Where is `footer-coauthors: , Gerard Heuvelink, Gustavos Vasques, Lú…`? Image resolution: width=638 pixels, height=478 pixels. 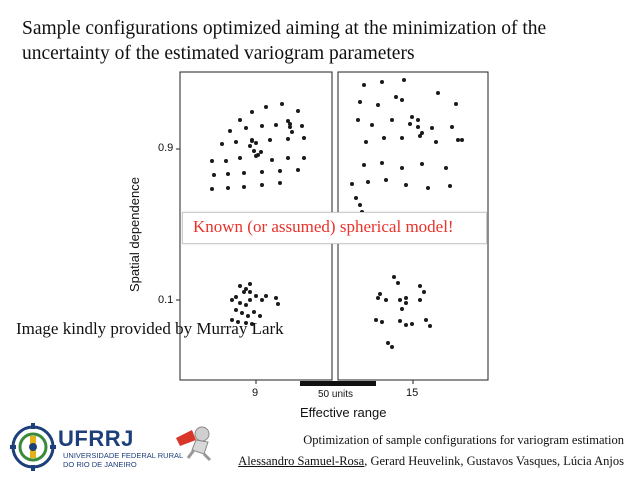
footer-coauthors: , Gerard Heuvelink, Gustavos Vasques, Lú… is located at coordinates (494, 461).